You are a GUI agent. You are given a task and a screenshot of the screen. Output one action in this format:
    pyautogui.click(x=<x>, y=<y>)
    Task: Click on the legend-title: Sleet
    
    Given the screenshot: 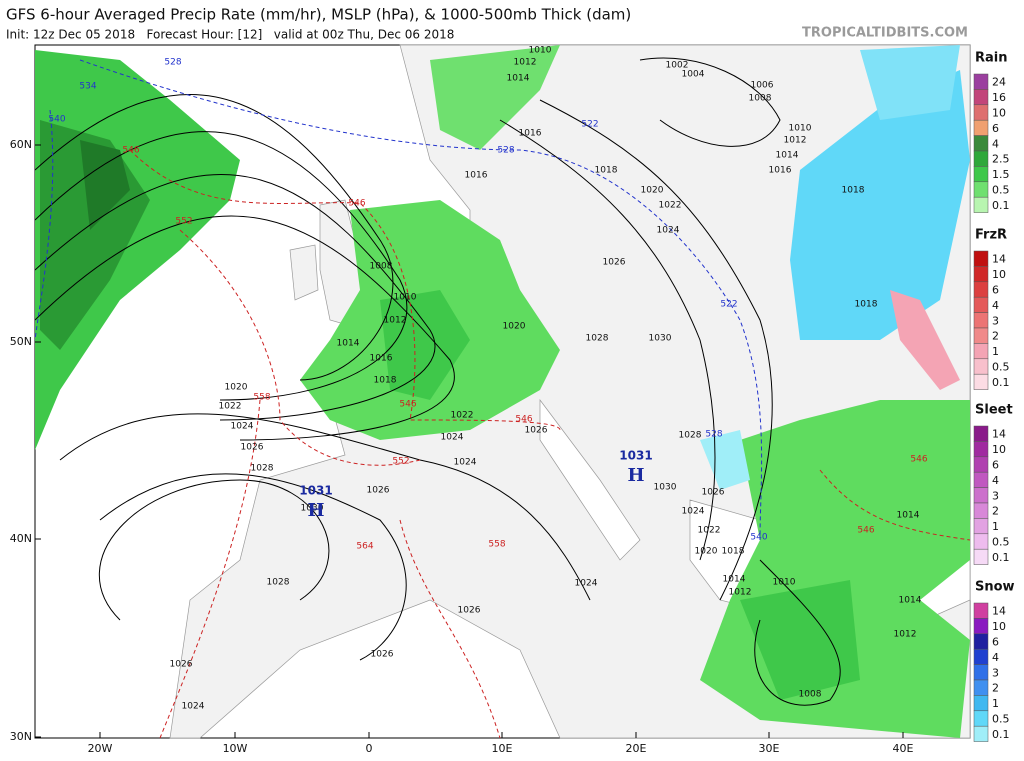 What is the action you would take?
    pyautogui.click(x=994, y=410)
    